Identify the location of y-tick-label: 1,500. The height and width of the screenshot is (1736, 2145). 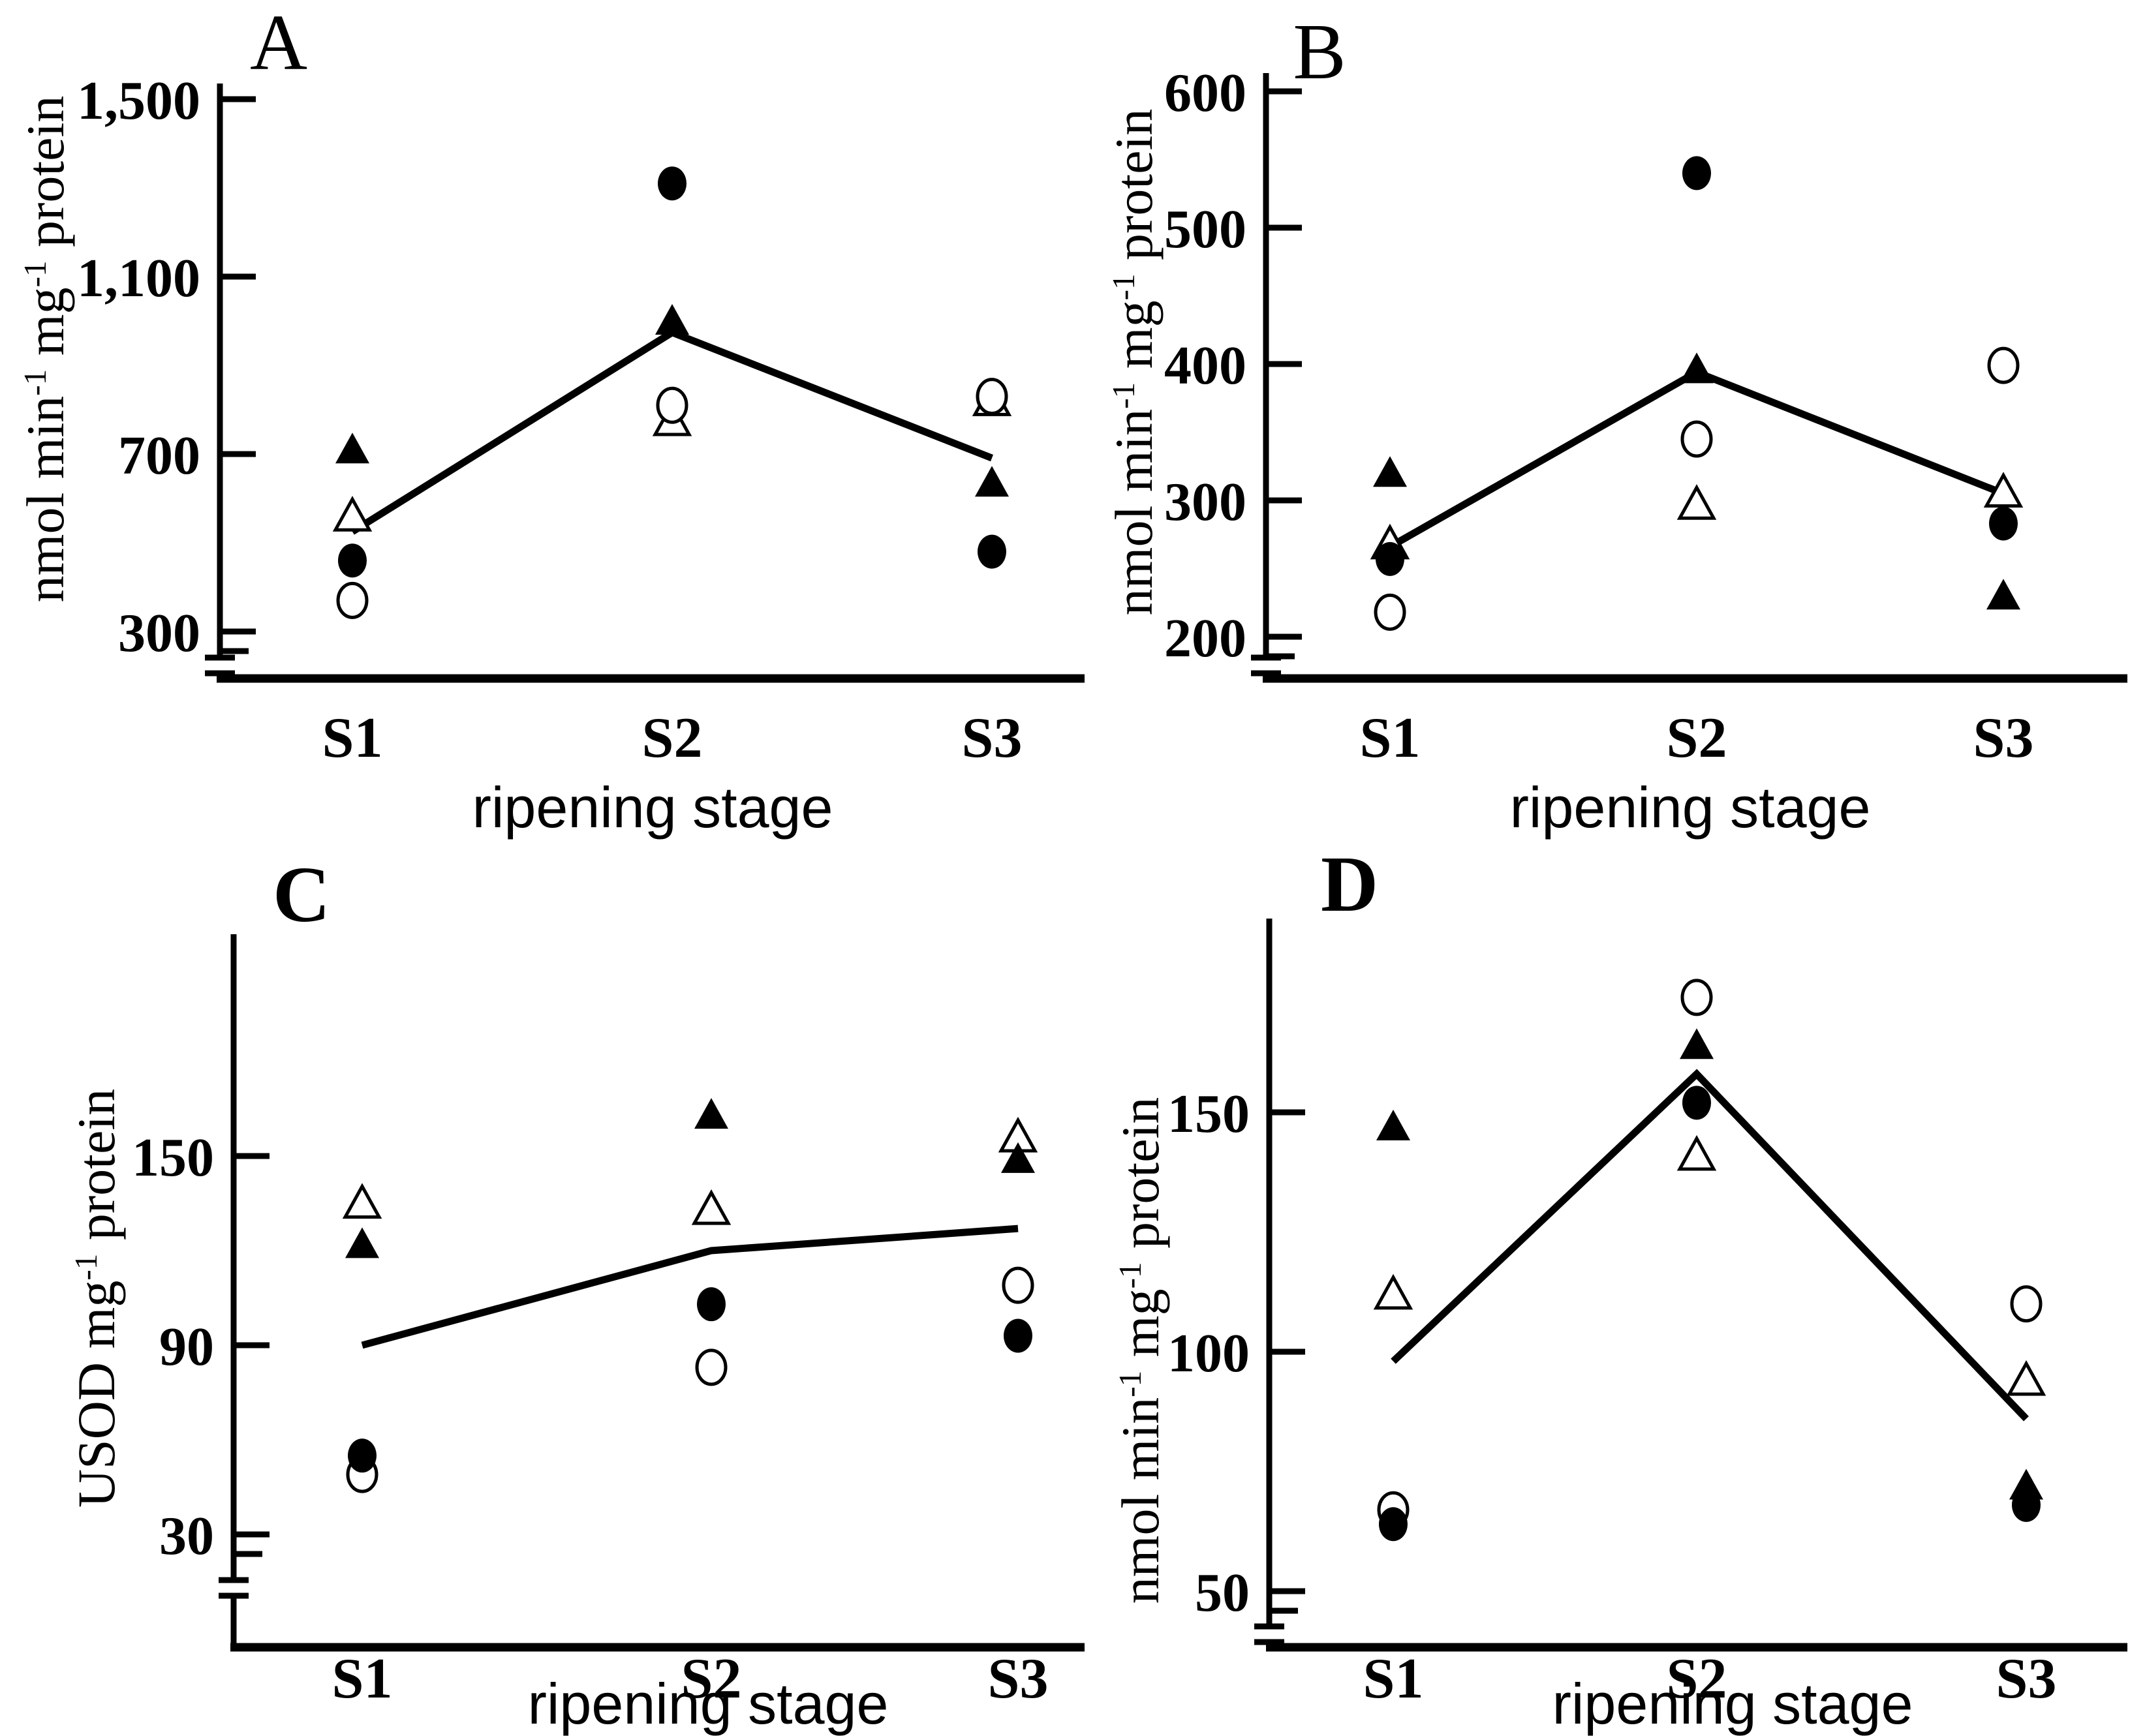
(139, 100).